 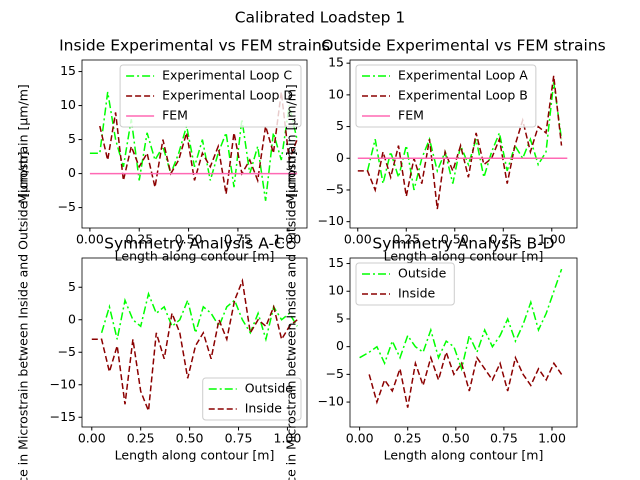 What do you see at coordinates (320, 18) in the screenshot?
I see `figure-title: Calibrated Loadstep 1` at bounding box center [320, 18].